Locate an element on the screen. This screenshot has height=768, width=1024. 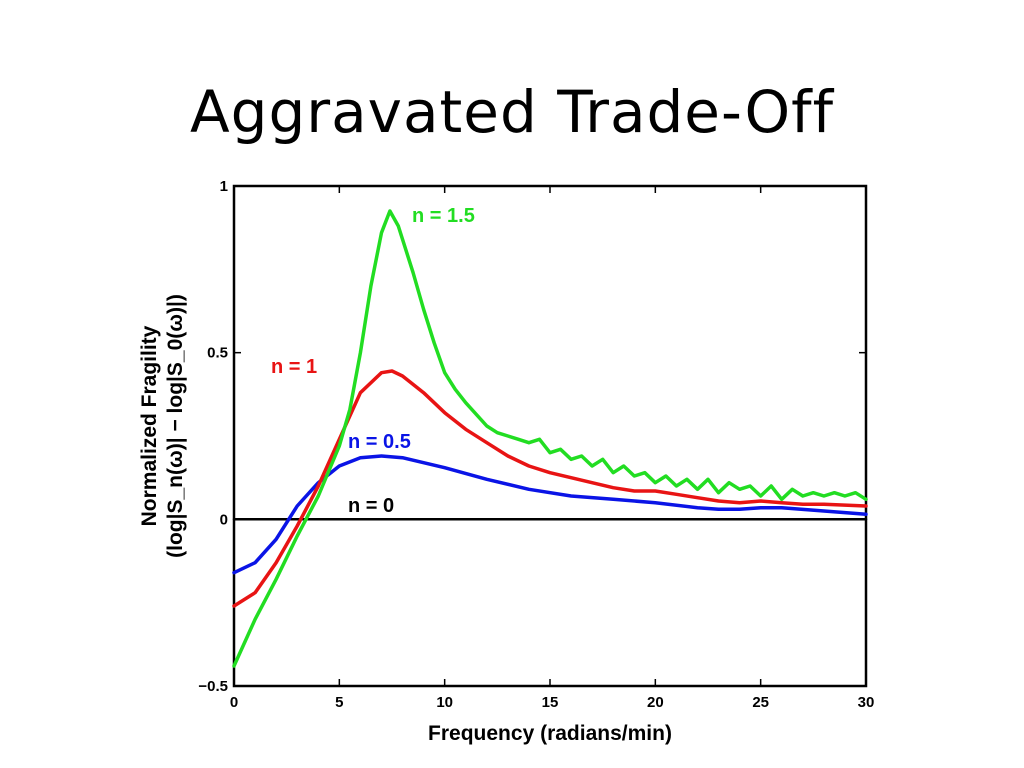
series-label-1: n = 0.5 is located at coordinates (379, 442).